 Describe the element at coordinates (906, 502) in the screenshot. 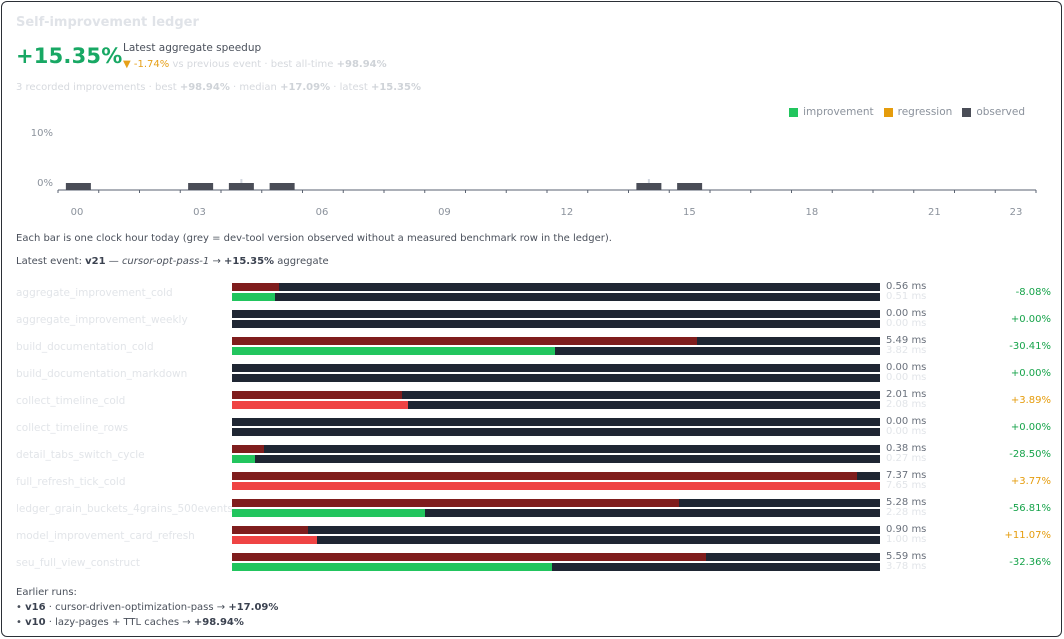

I see `before-time: 5.28 ms` at that location.